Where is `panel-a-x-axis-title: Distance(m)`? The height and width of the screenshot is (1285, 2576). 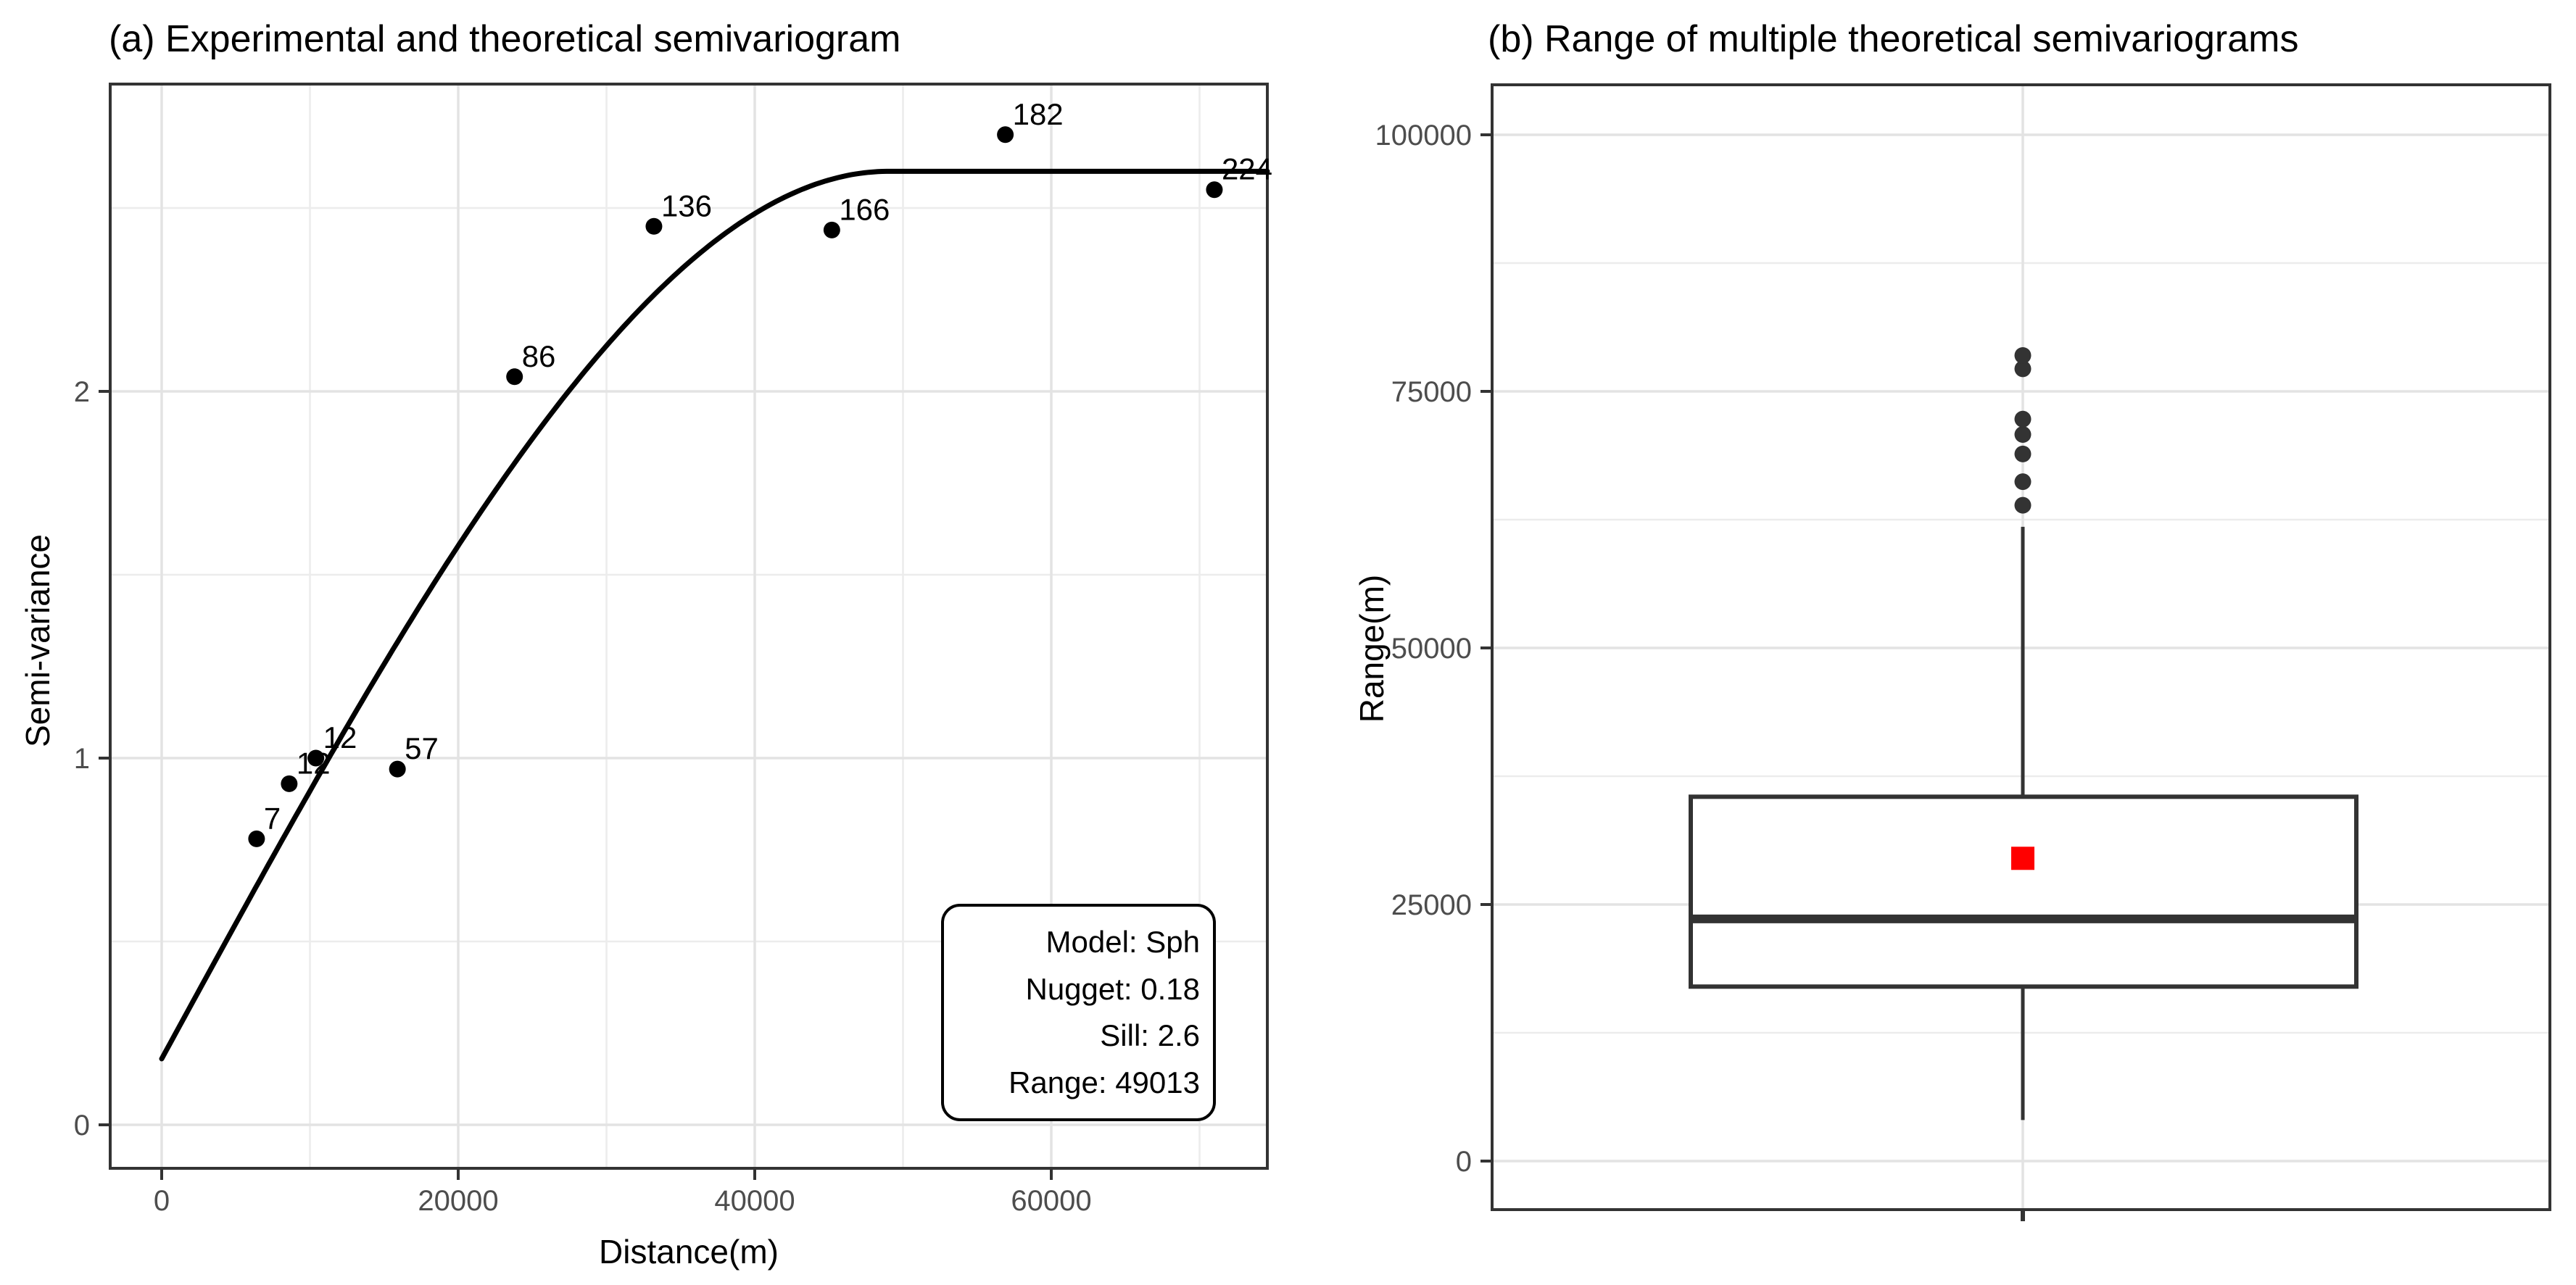 panel-a-x-axis-title: Distance(m) is located at coordinates (689, 1252).